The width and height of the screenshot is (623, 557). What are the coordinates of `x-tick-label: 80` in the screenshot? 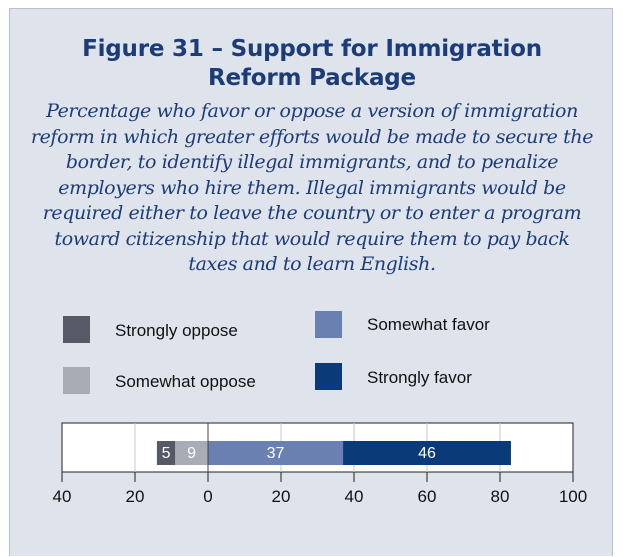 It's located at (500, 496).